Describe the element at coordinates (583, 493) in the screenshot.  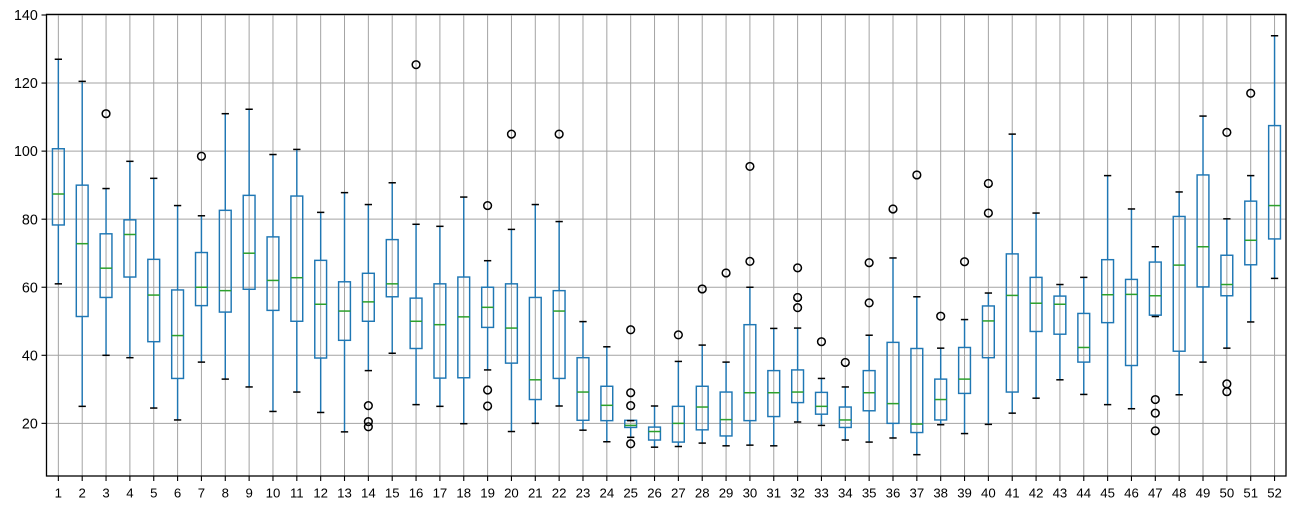
I see `svg-text: 23` at that location.